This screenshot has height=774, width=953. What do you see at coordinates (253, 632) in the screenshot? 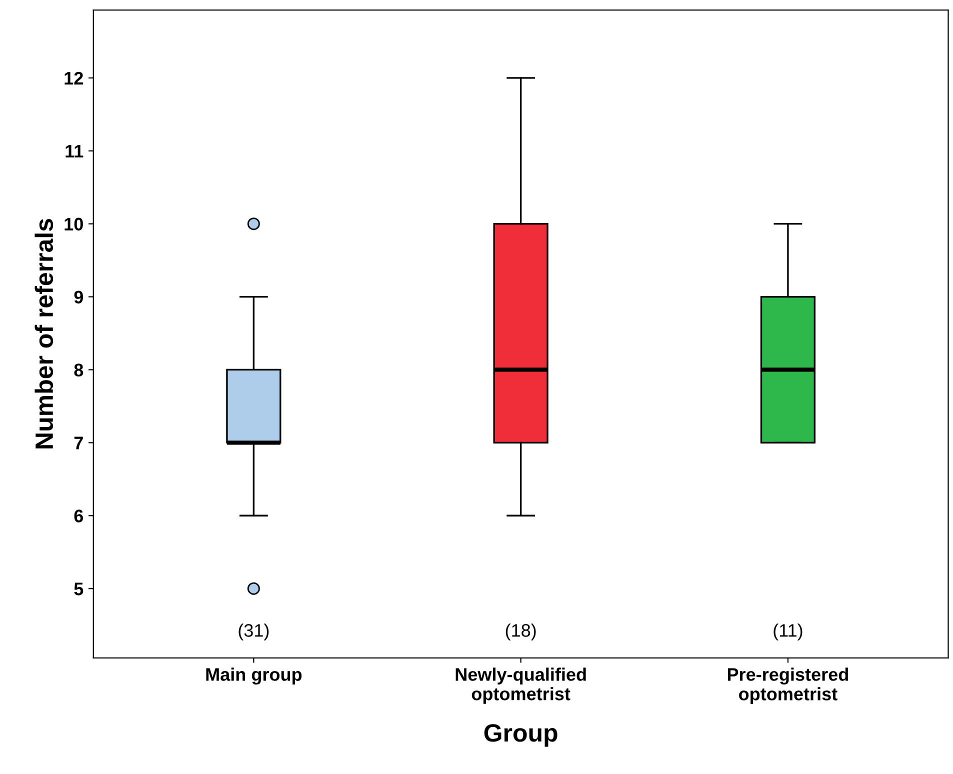
I see `annotation: (31)` at bounding box center [253, 632].